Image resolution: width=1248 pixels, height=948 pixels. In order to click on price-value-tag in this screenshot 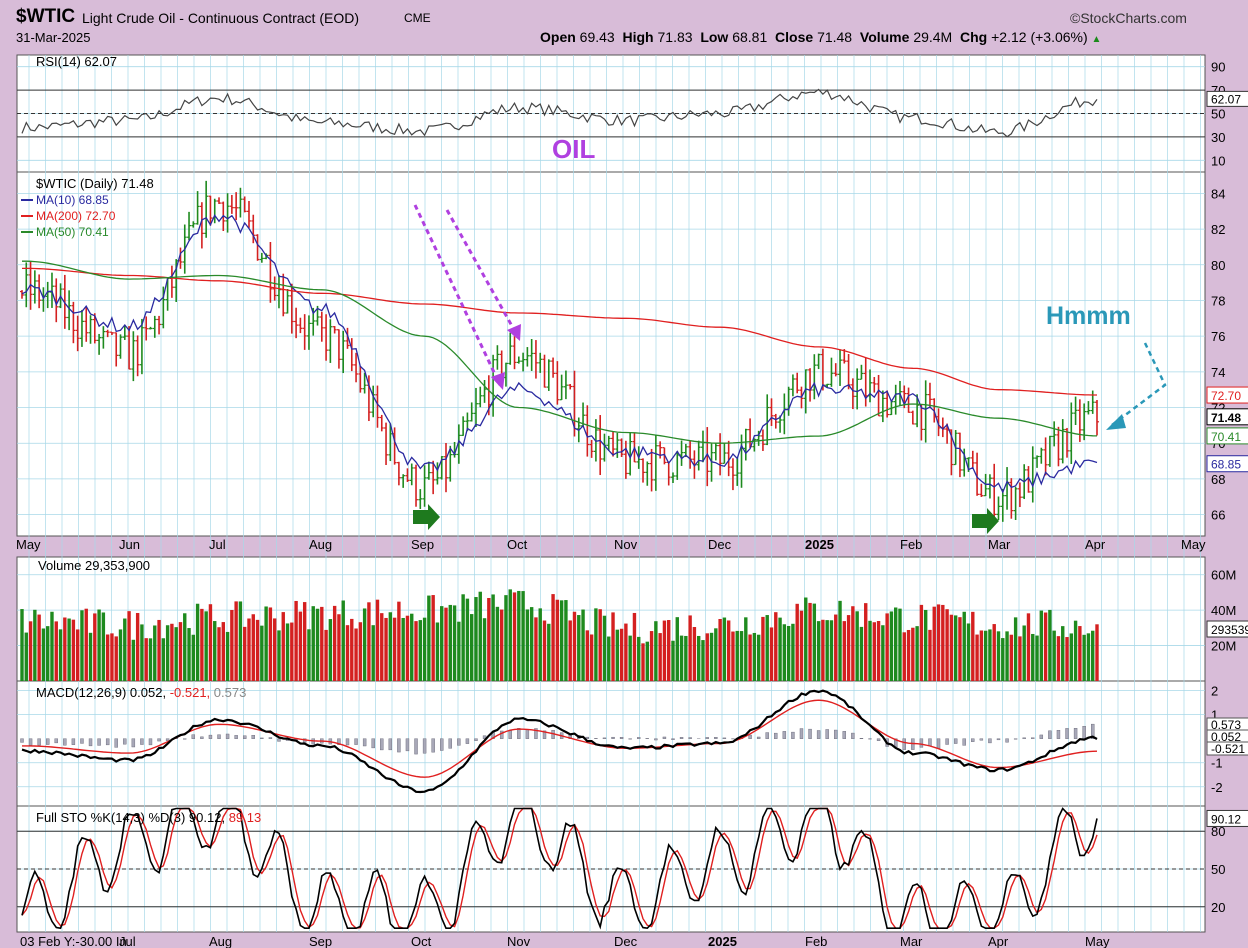, I will do `click(1227, 417)`.